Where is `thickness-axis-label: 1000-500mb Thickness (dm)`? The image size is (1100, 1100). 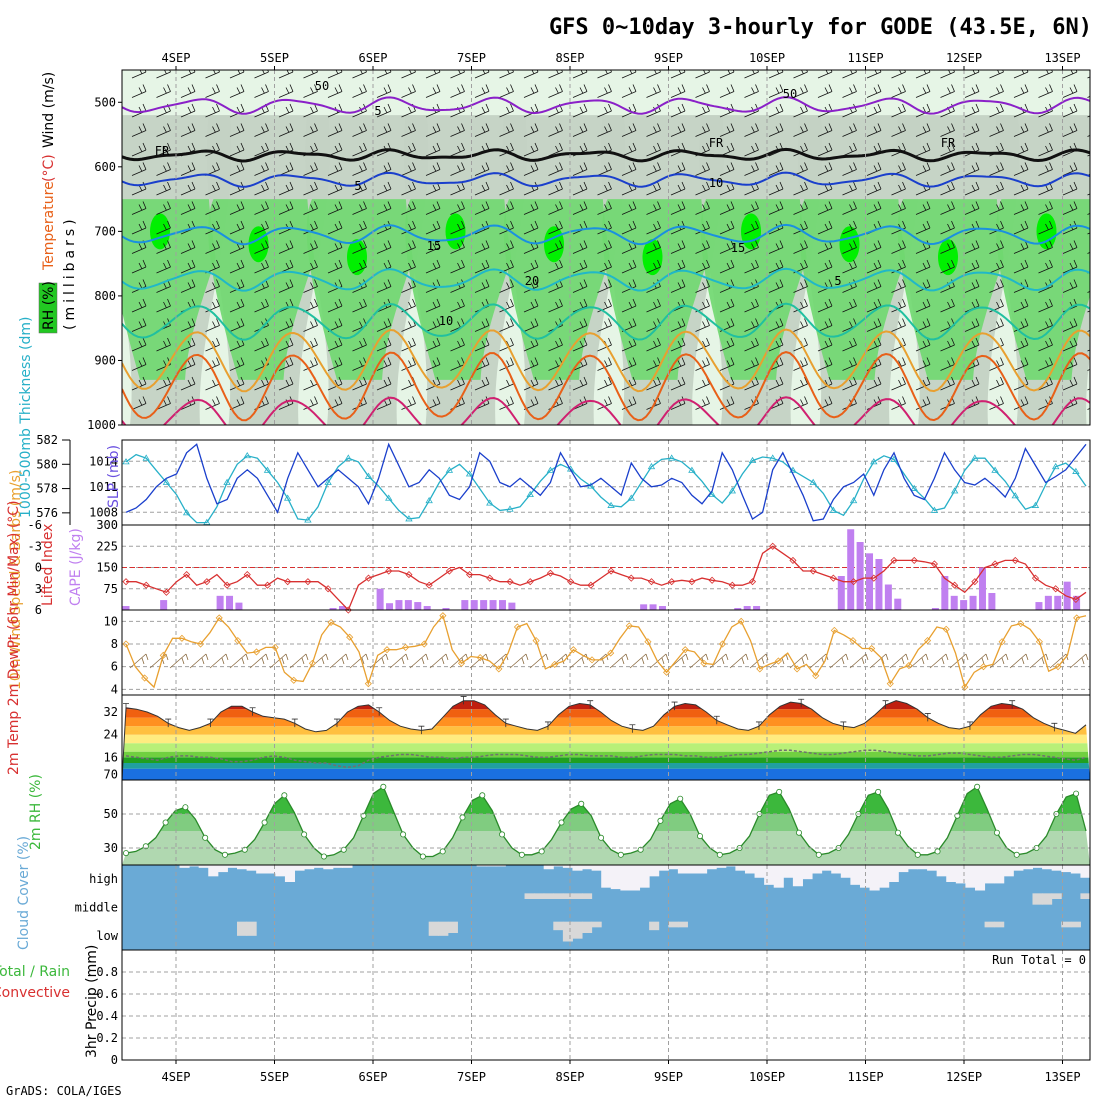
thickness-axis-label: 1000-500mb Thickness (dm) is located at coordinates (26, 417).